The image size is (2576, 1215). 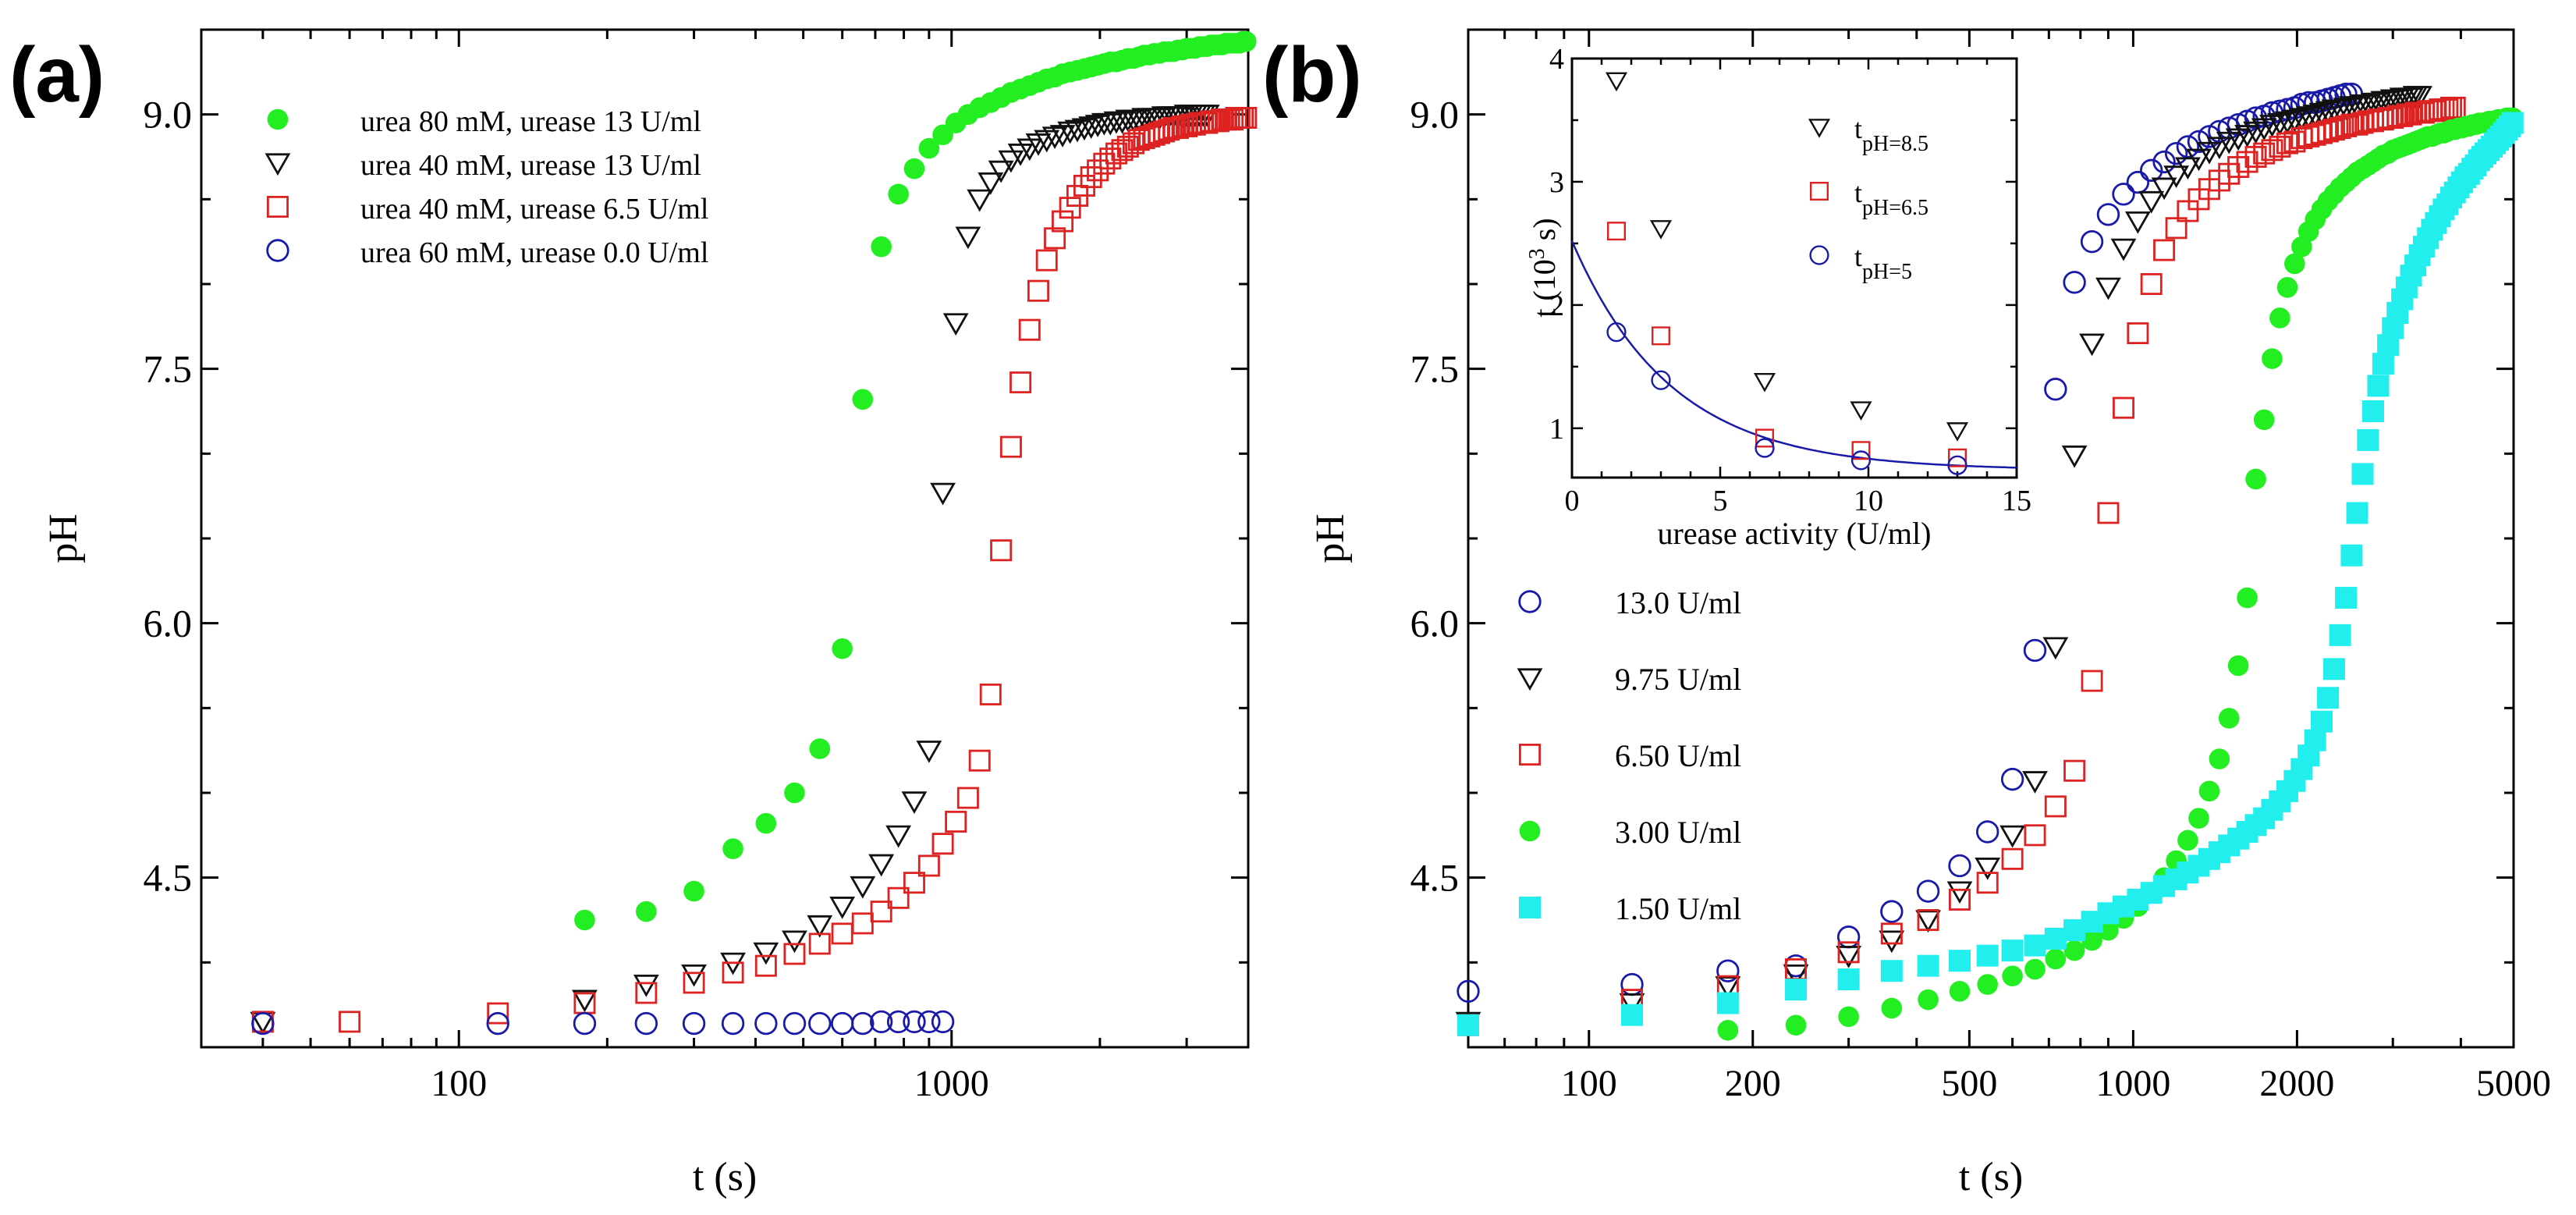 I want to click on inset-y-tick-label: 1, so click(x=1556, y=429).